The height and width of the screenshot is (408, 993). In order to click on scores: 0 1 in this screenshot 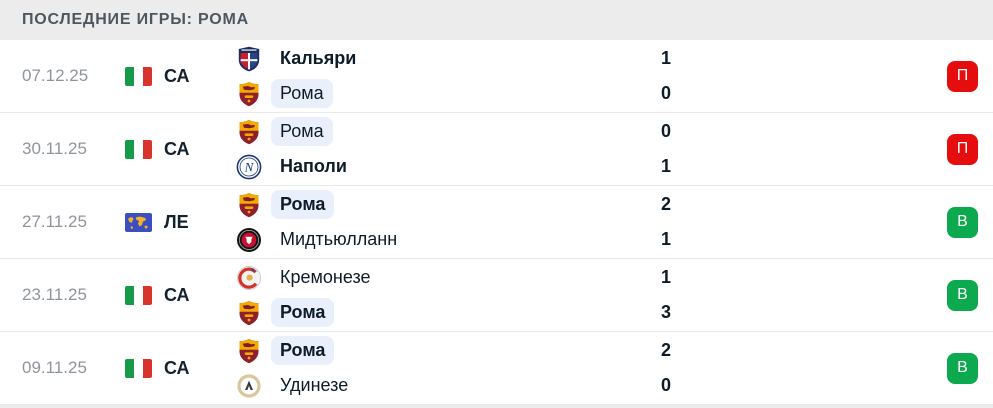, I will do `click(803, 149)`.